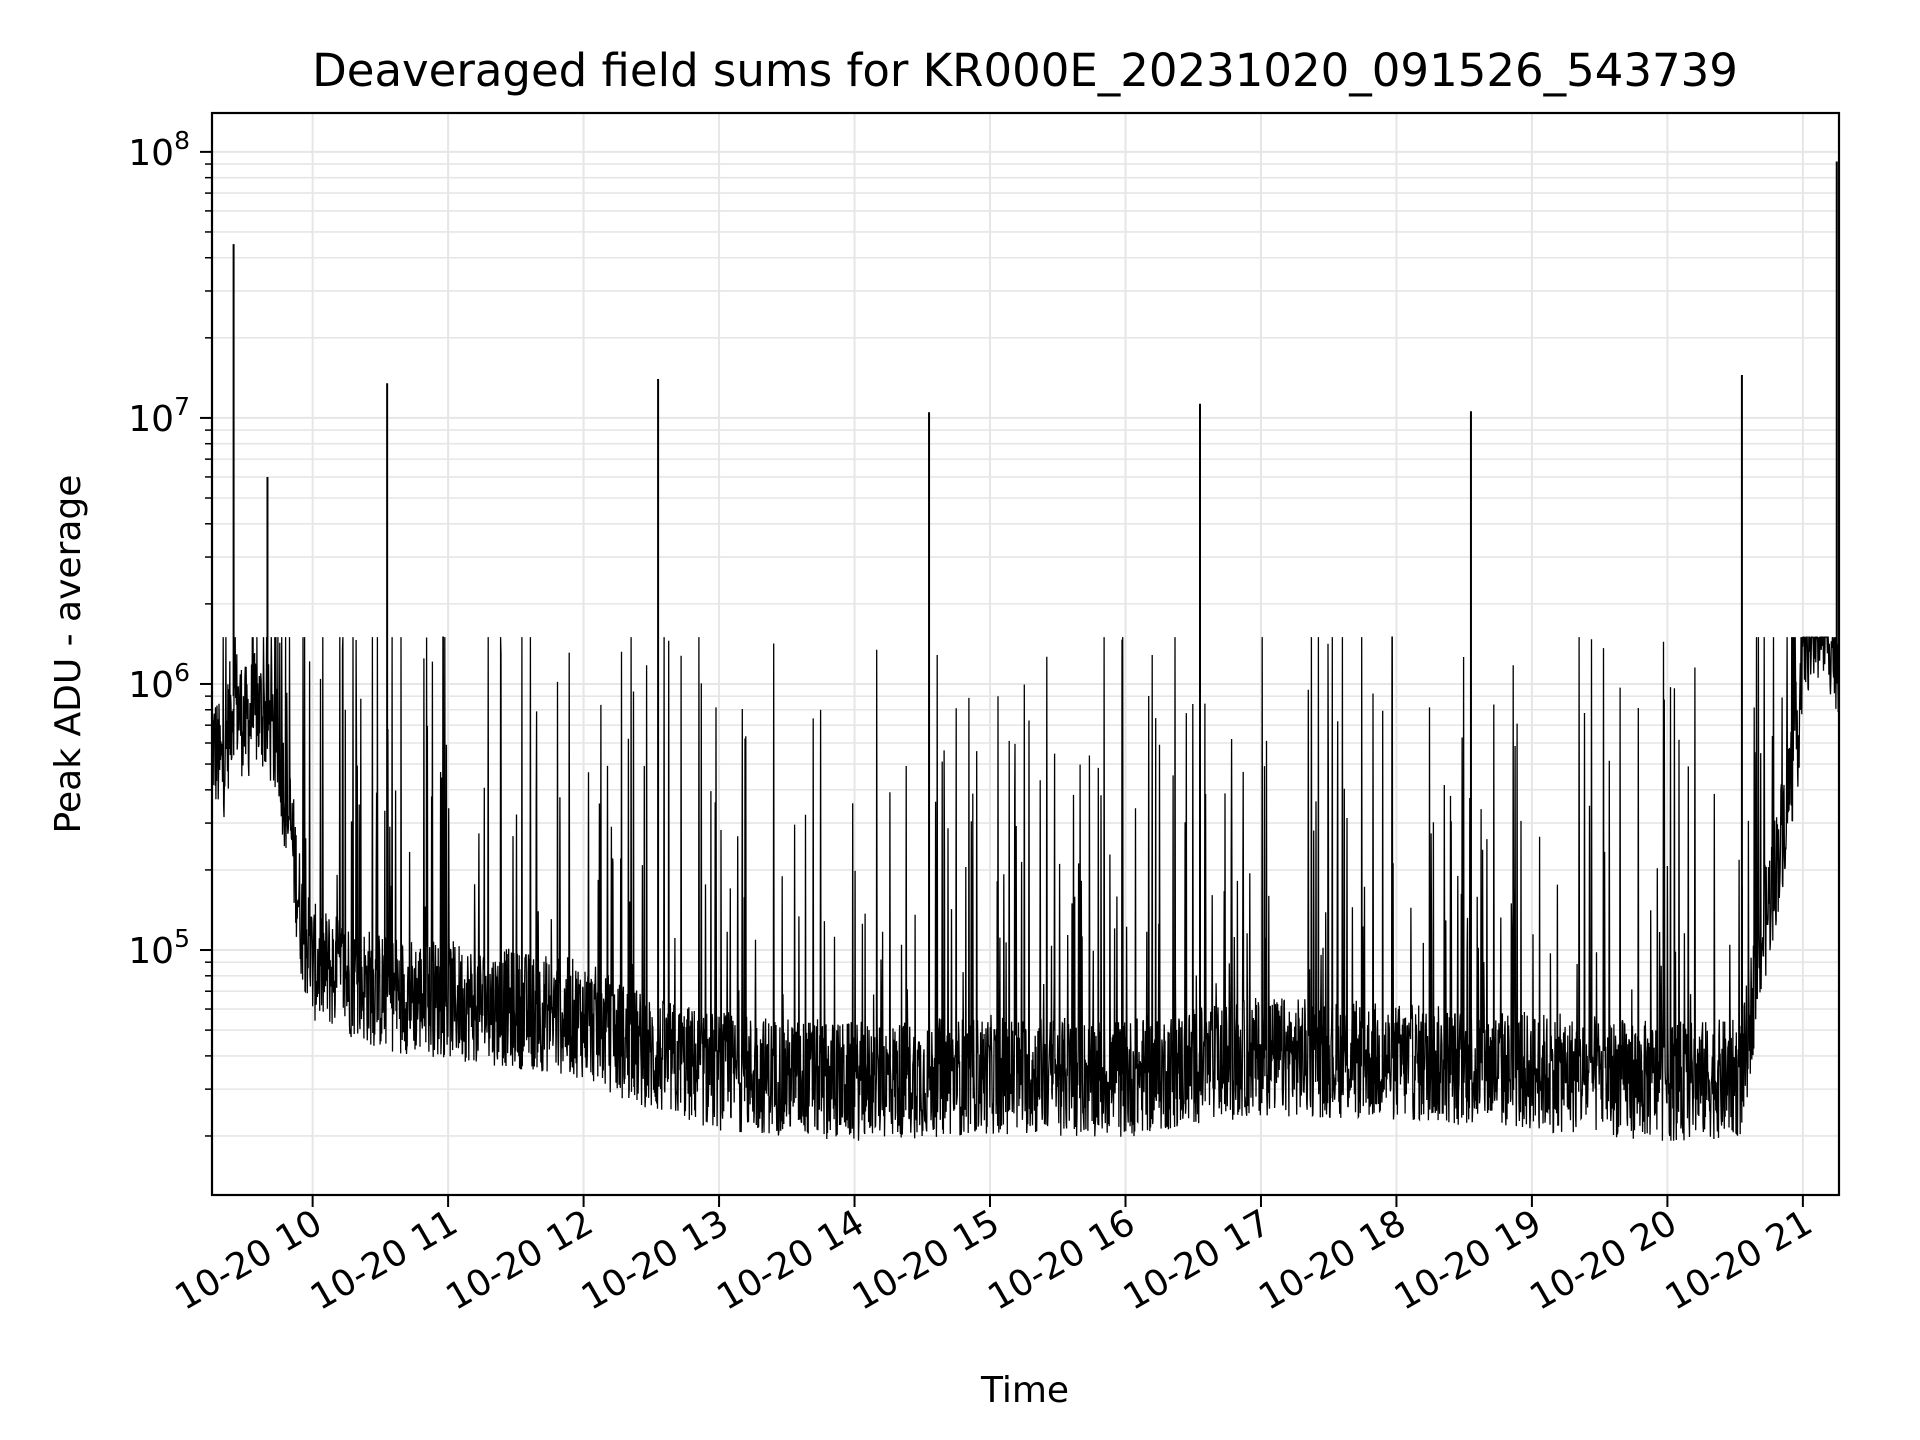 The width and height of the screenshot is (1920, 1440). I want to click on x-axis-label: Time, so click(1024, 1390).